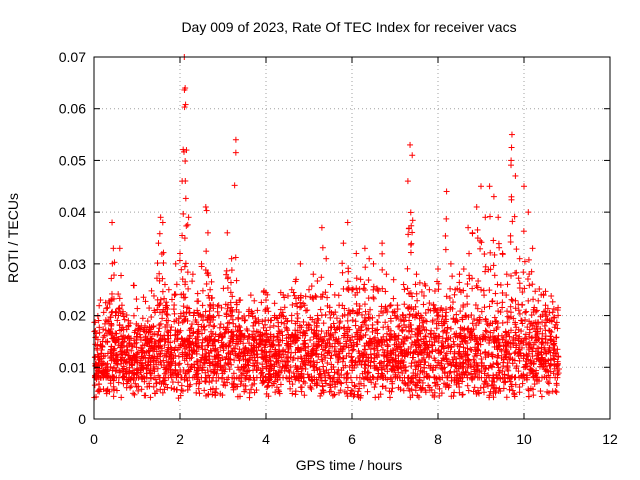 Image resolution: width=640 pixels, height=480 pixels. I want to click on x-tick-label: 2, so click(180, 439).